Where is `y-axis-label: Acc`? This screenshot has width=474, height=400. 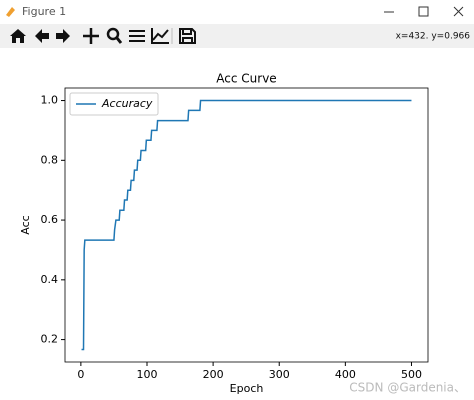
y-axis-label: Acc is located at coordinates (25, 224).